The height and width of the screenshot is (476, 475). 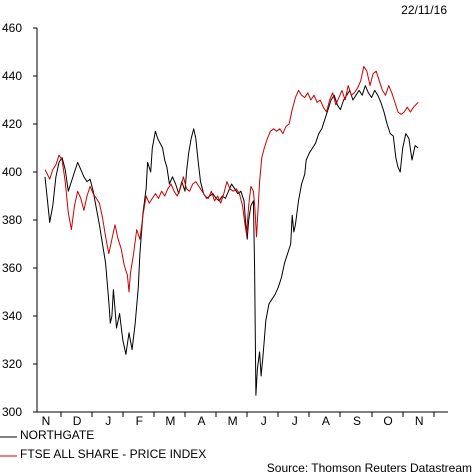 I want to click on y-axis: 300 320 340 360 380 400 420 440 460, so click(x=20, y=220).